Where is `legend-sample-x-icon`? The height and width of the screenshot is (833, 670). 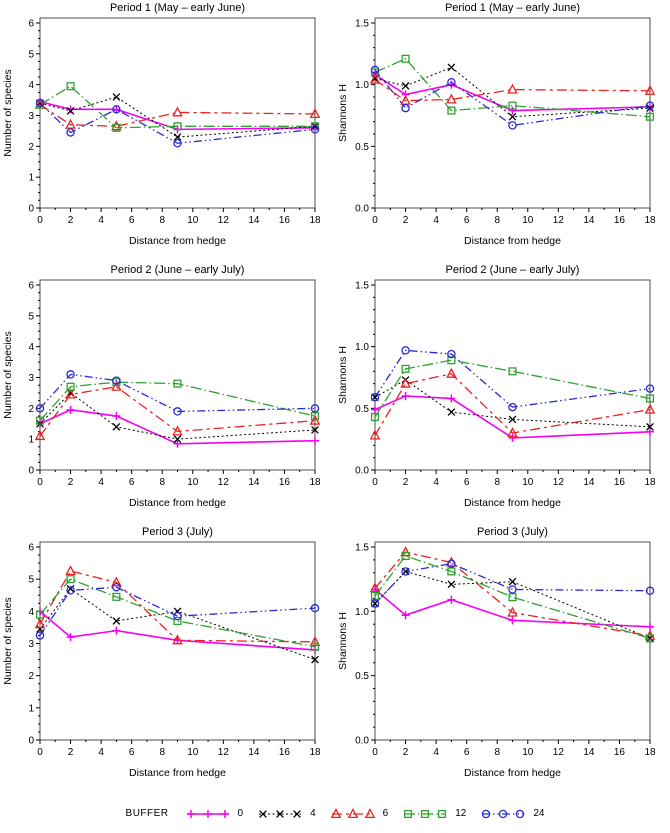 legend-sample-x-icon is located at coordinates (280, 813).